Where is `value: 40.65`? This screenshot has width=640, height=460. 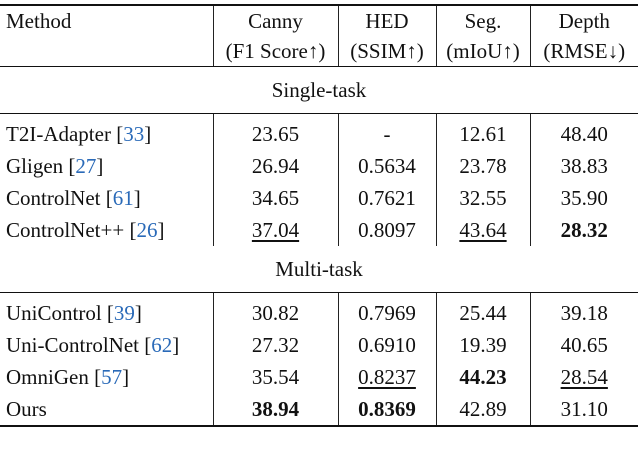
value: 40.65 is located at coordinates (584, 345).